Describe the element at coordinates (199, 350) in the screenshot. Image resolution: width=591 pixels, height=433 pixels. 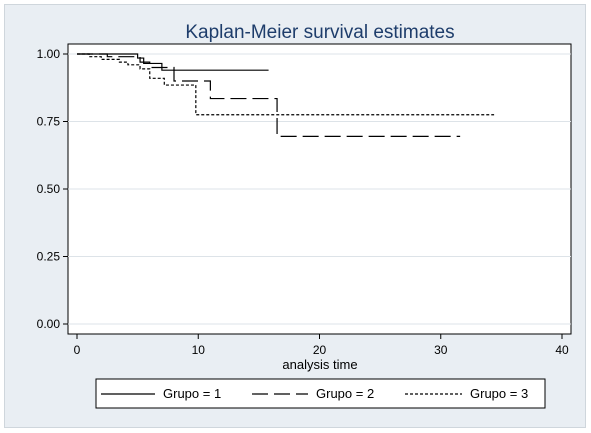
I see `x-tick-label: 10` at that location.